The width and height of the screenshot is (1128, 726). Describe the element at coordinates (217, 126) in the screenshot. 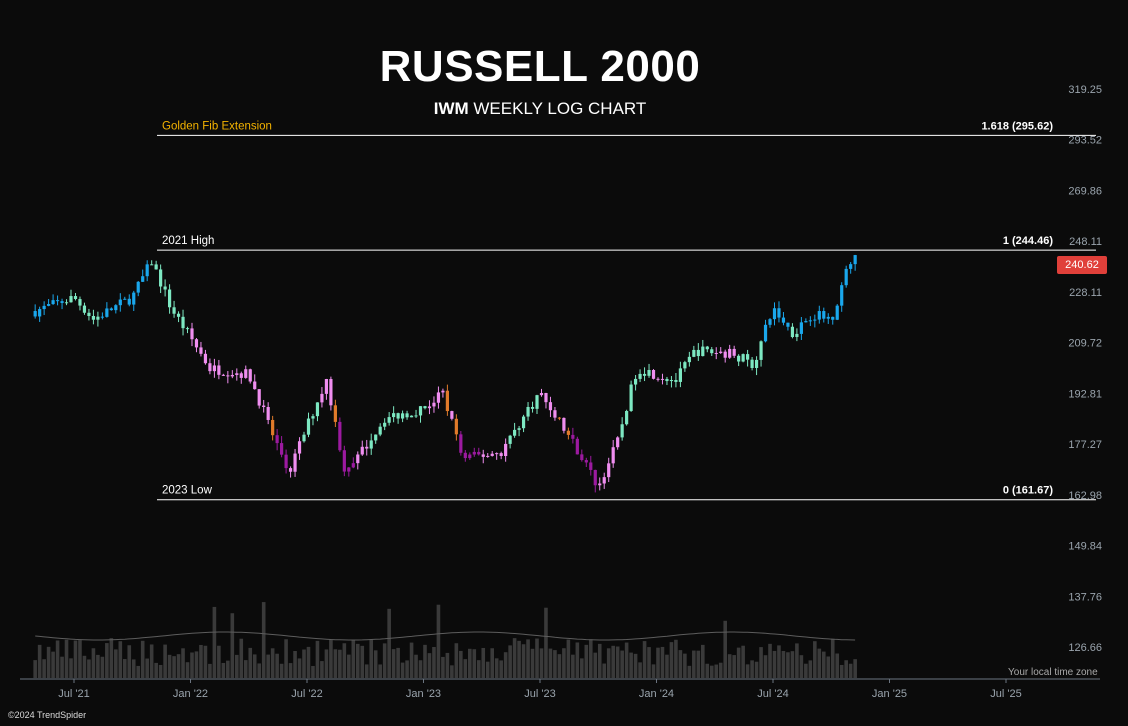

I see `fib-level-label: Golden Fib Extension` at that location.